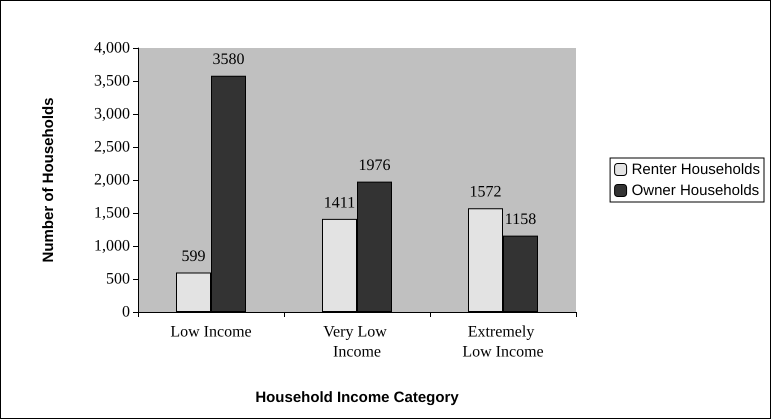 This screenshot has height=419, width=771. I want to click on y-tick-label: 500, so click(118, 279).